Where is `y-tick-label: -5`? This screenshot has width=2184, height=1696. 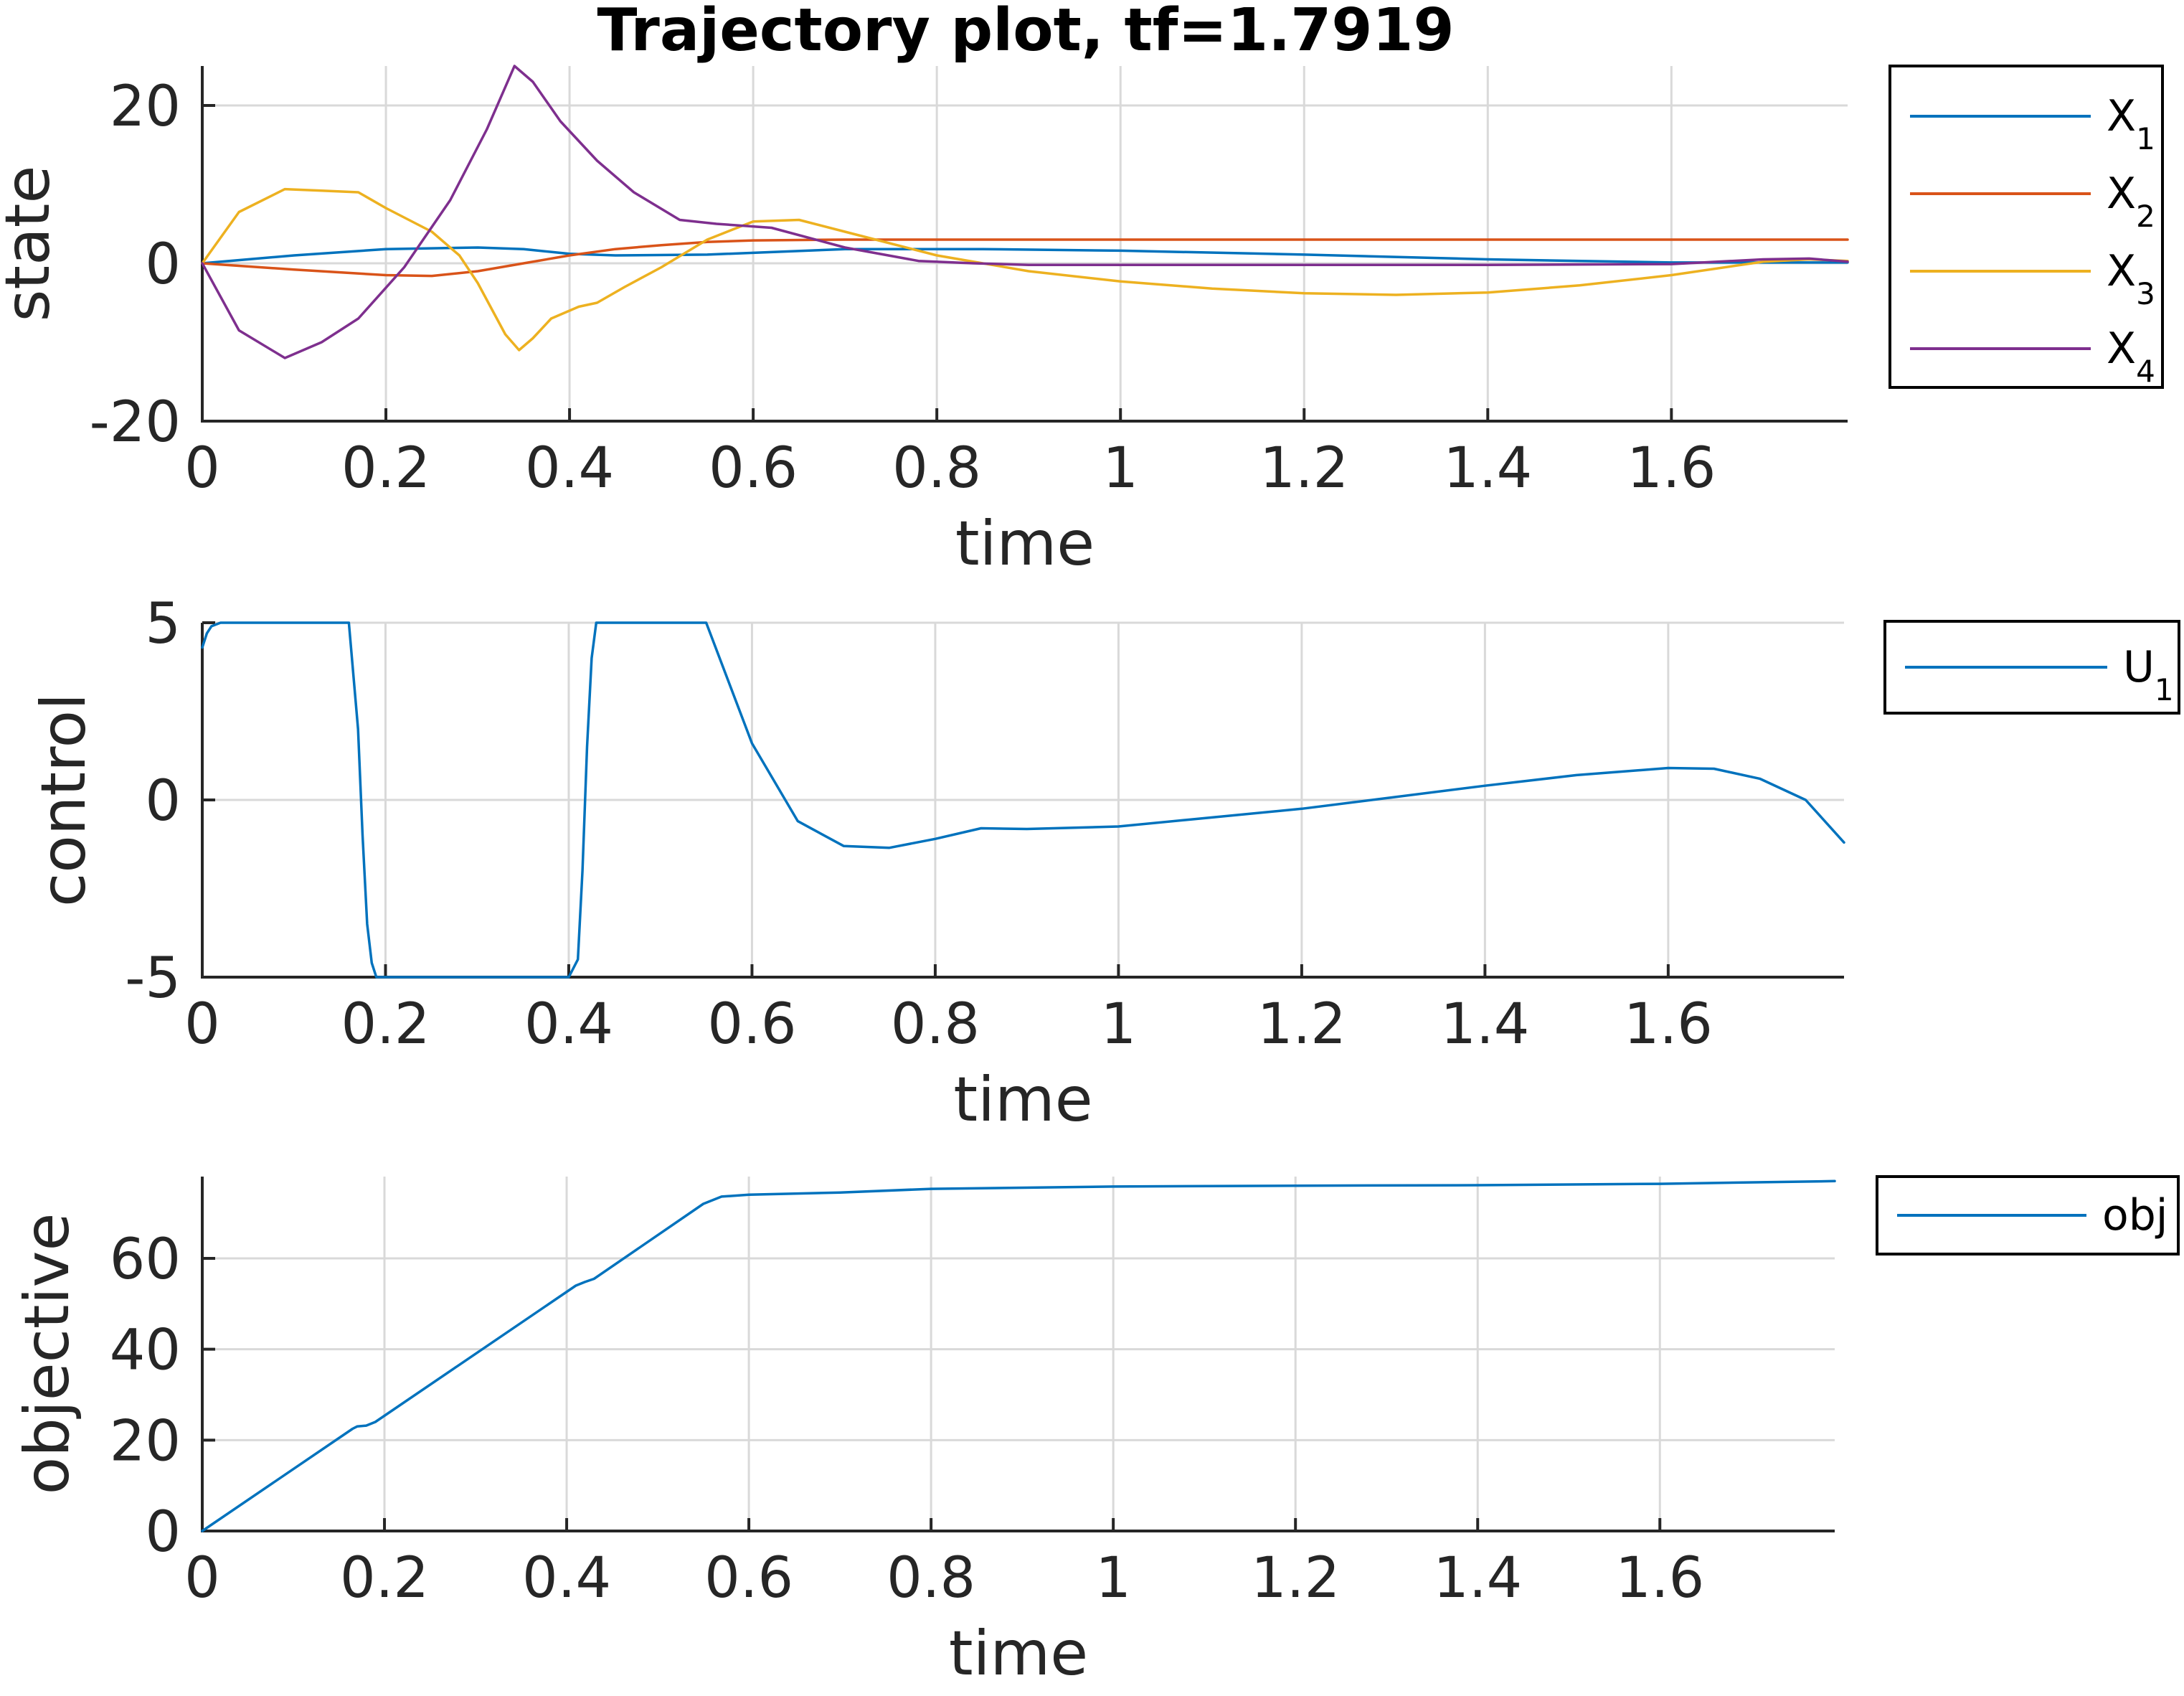
y-tick-label: -5 is located at coordinates (153, 978).